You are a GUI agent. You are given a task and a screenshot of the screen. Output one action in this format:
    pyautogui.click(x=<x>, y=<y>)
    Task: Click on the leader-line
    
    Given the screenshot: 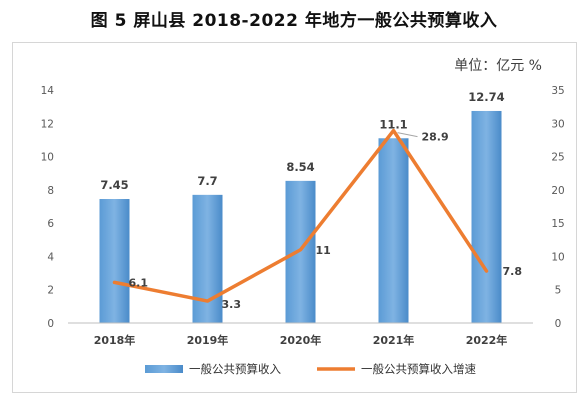 What is the action you would take?
    pyautogui.click(x=407, y=135)
    